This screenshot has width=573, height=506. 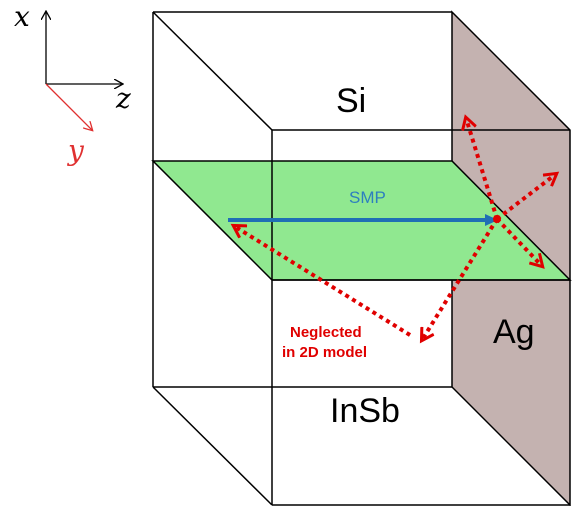 What do you see at coordinates (324, 352) in the screenshot?
I see `annotation-line-2: in 2D model` at bounding box center [324, 352].